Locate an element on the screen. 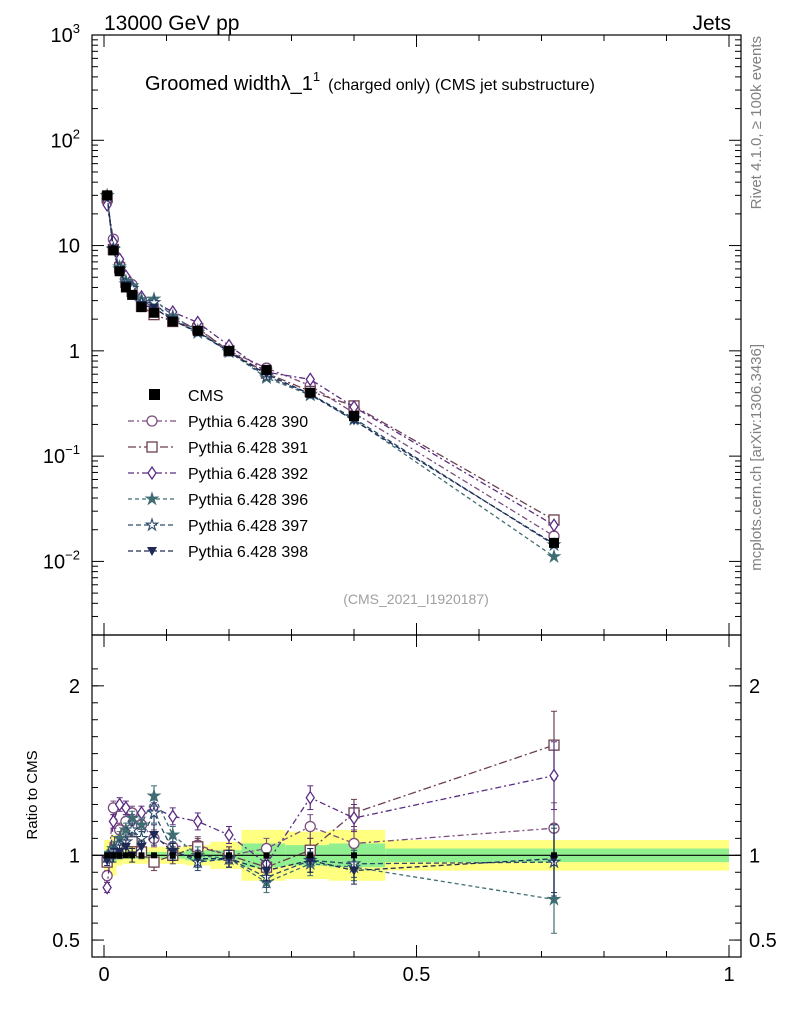 The height and width of the screenshot is (1029, 786). ratio-y-tick-label-right: 1 is located at coordinates (754, 856).